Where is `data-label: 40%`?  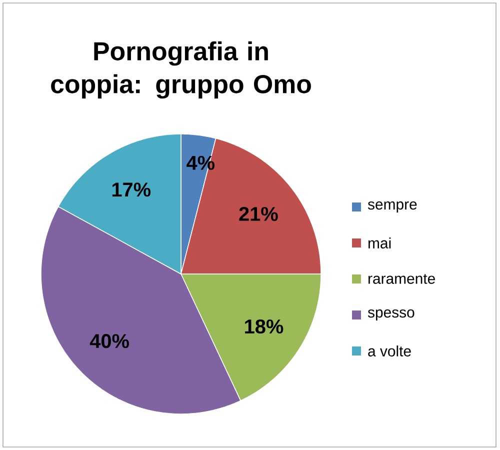
data-label: 40% is located at coordinates (109, 341).